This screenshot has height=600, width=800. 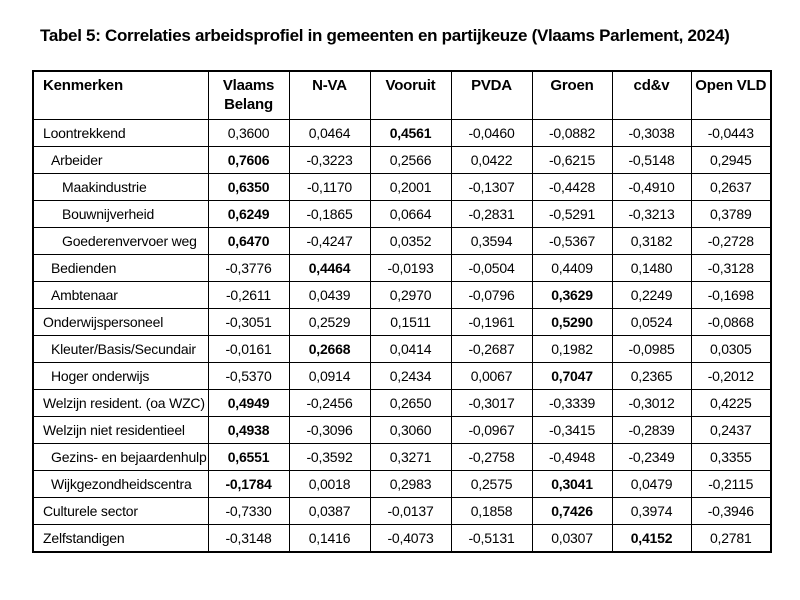 I want to click on row-label: Welzijn niet residentieel, so click(x=120, y=429).